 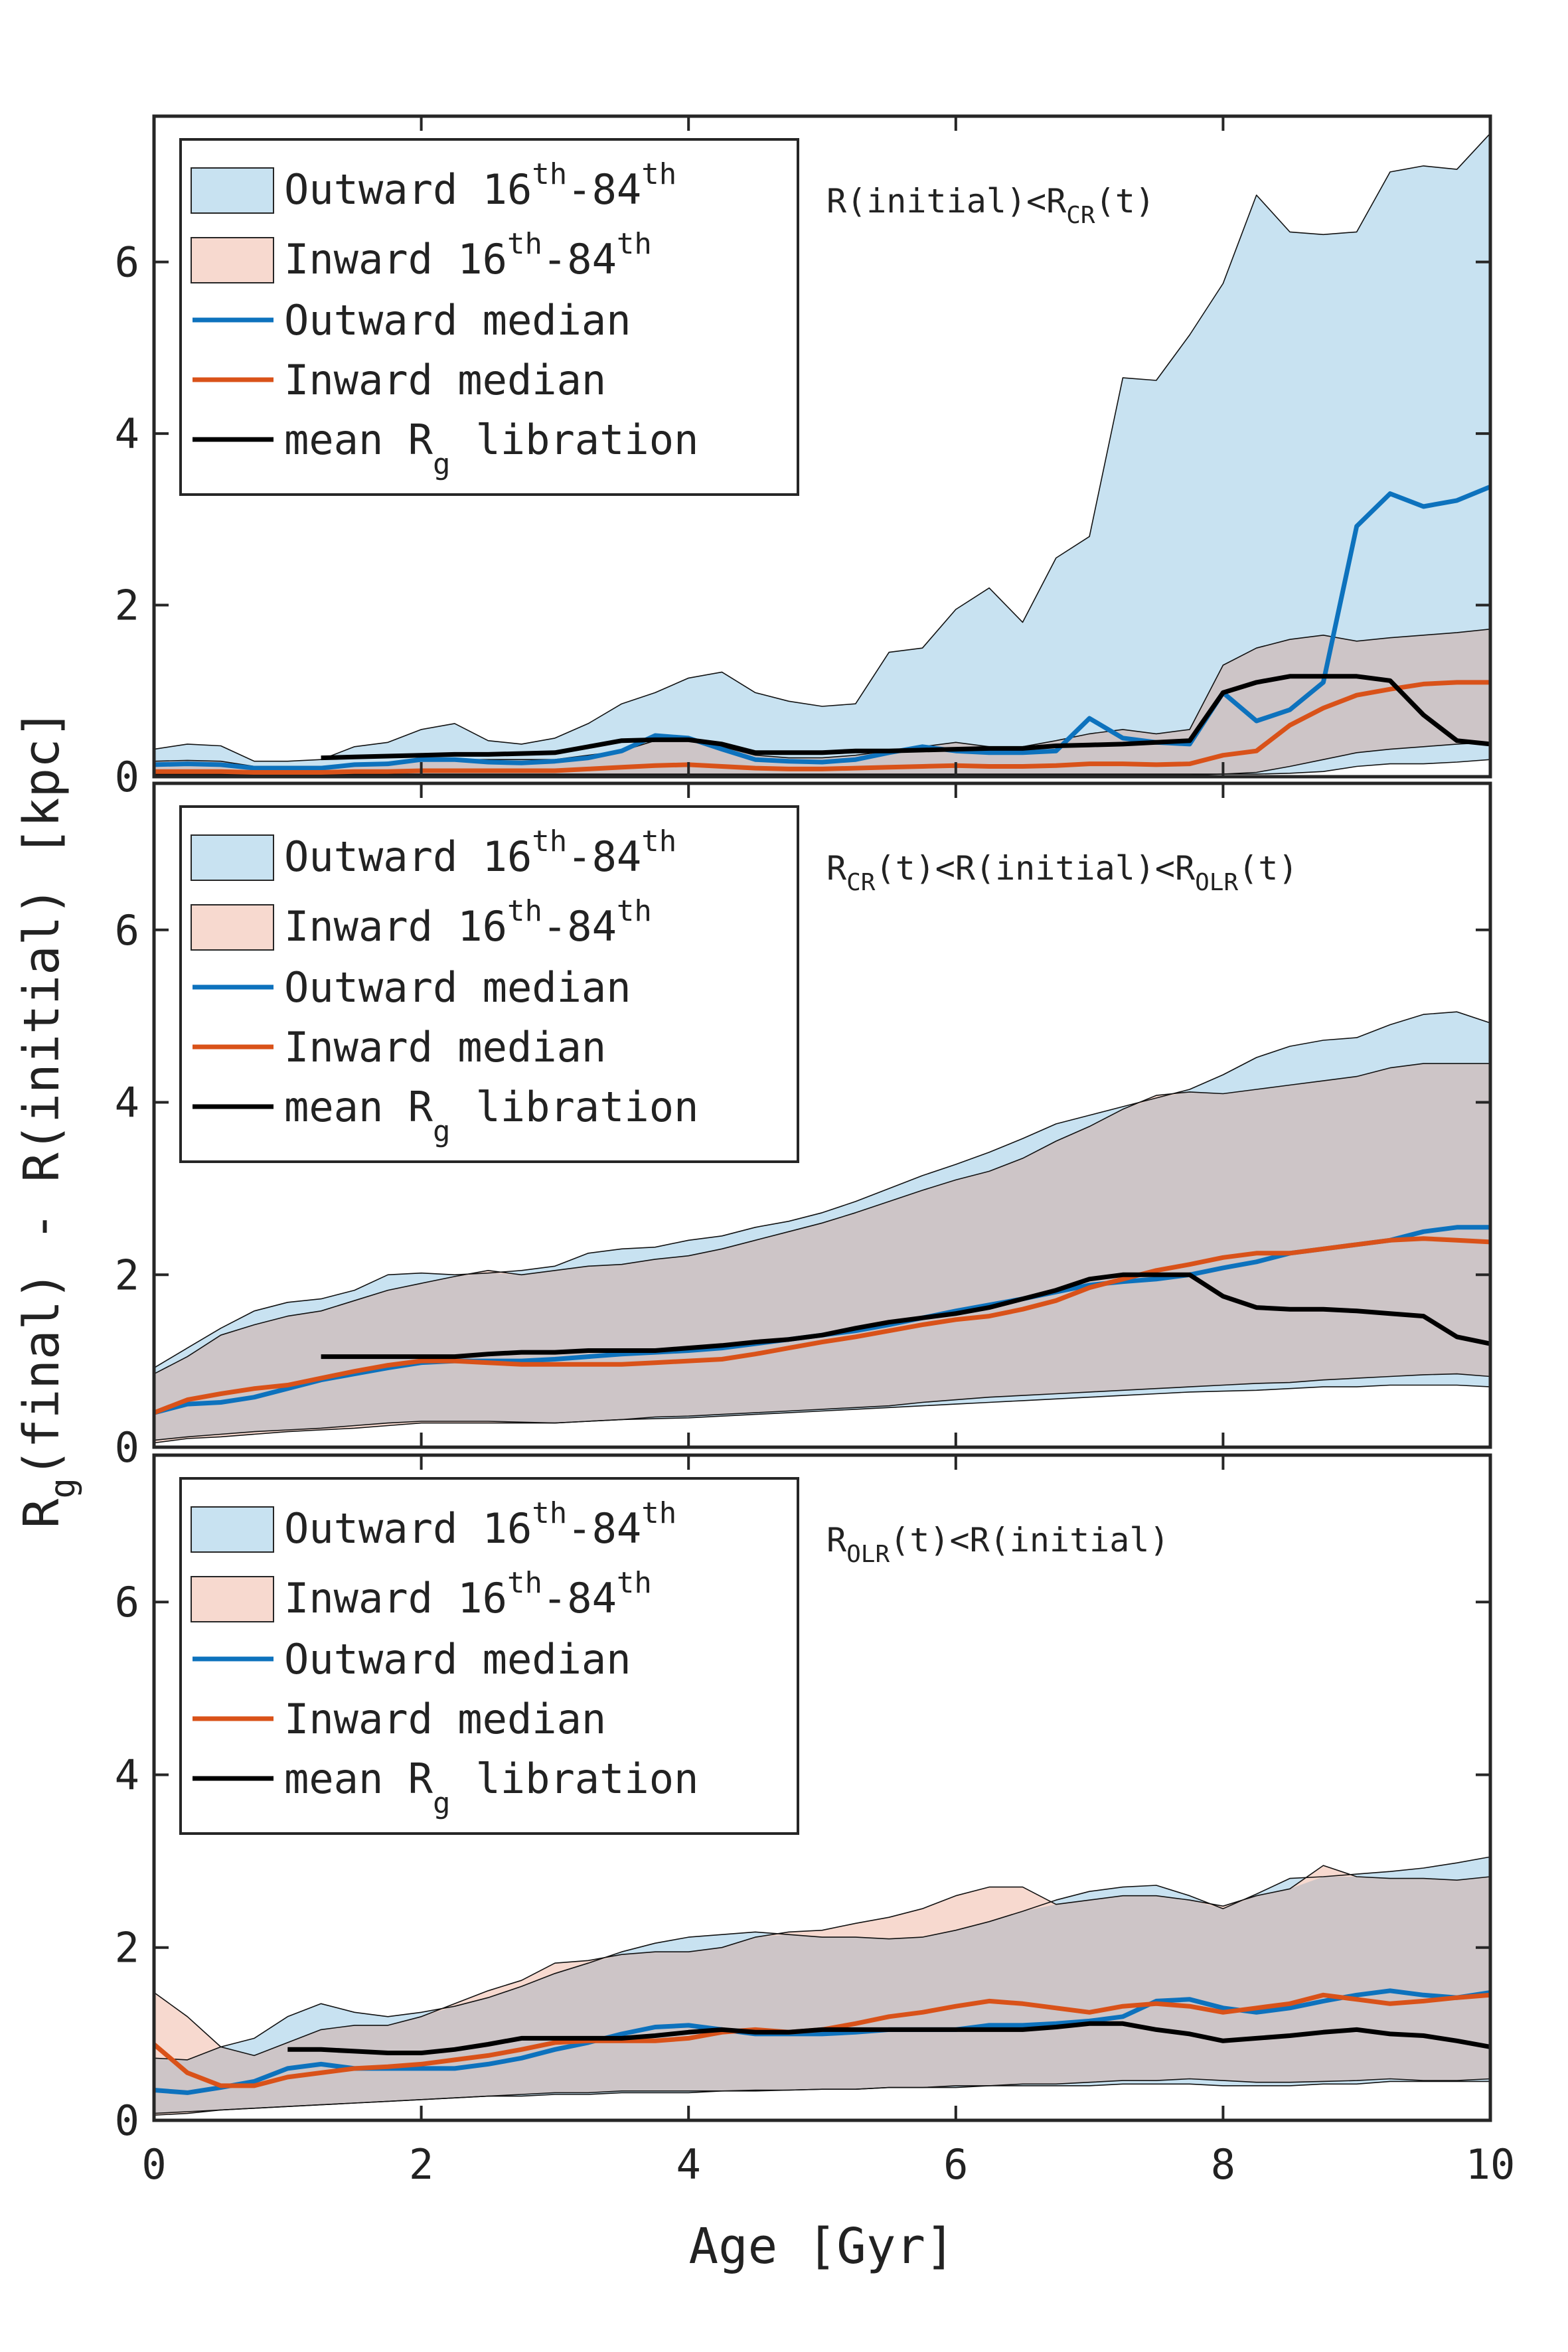 I want to click on region-label: ROLR(t)<R(initial), so click(x=998, y=1545).